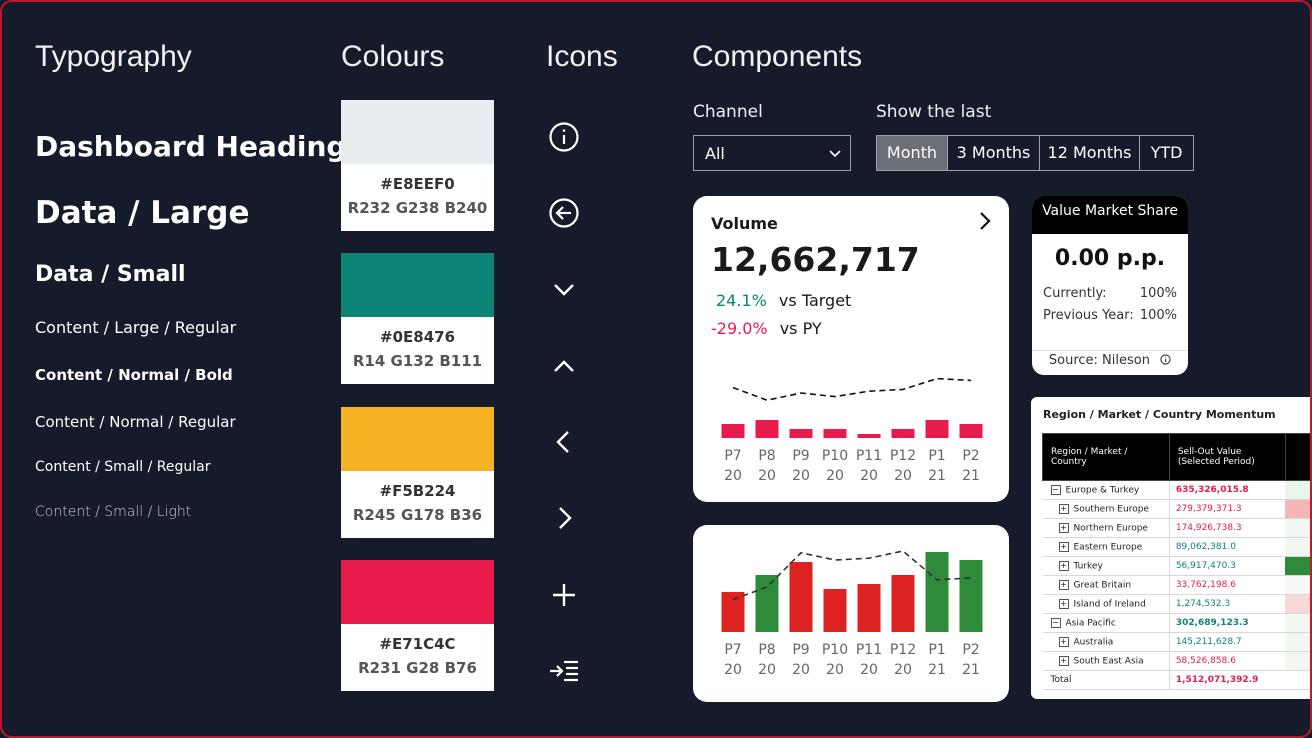 Image resolution: width=1312 pixels, height=738 pixels. Describe the element at coordinates (728, 112) in the screenshot. I see `channel-label: Channel` at that location.